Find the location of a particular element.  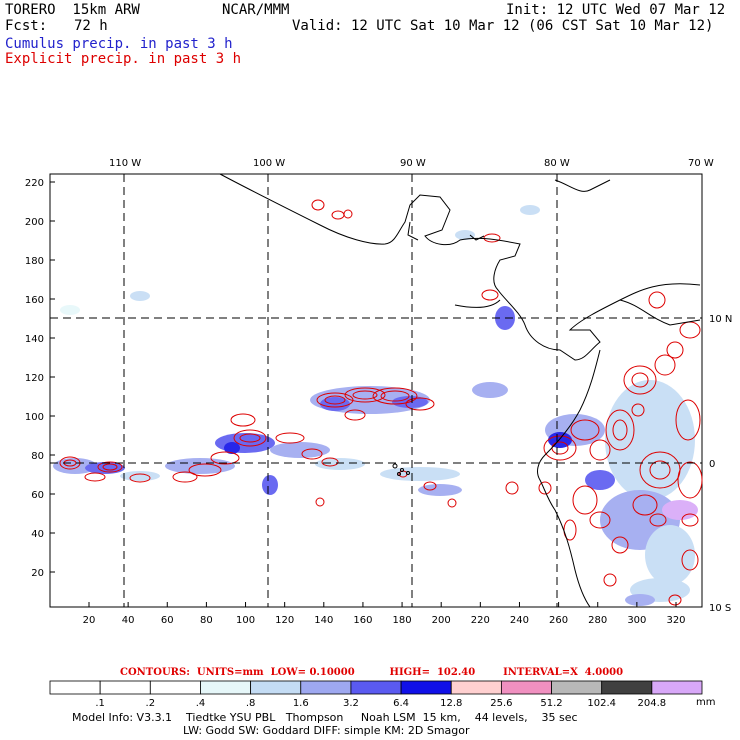

field-cumulus-label: Cumulus precip. in past 3 h is located at coordinates (119, 44).